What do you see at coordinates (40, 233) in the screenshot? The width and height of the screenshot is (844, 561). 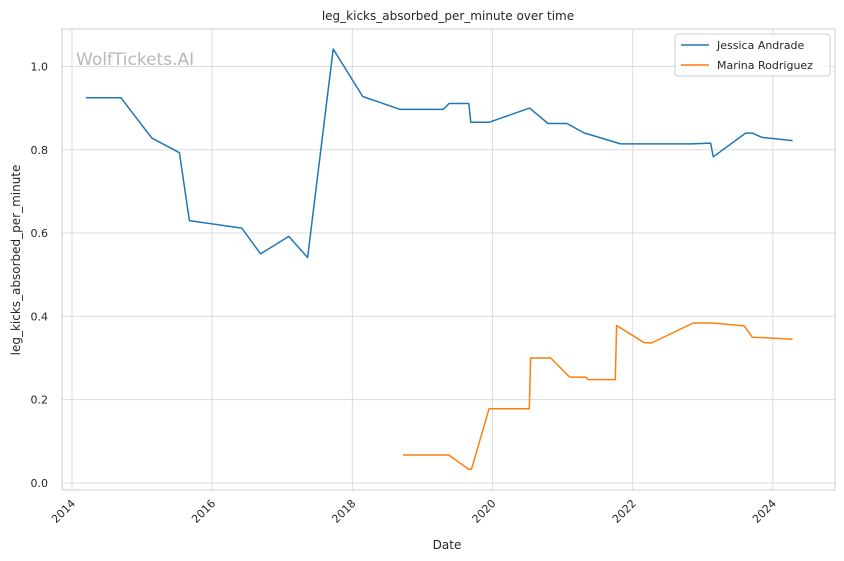 I see `y-tick-label: 0.6` at bounding box center [40, 233].